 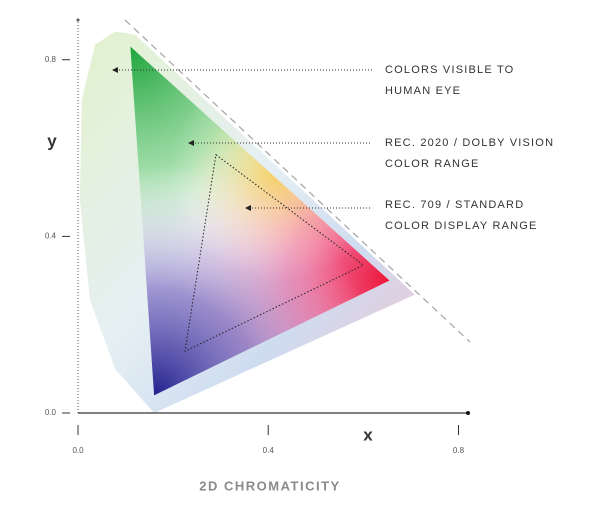 I want to click on x-tick-label: 0.0, so click(x=78, y=450).